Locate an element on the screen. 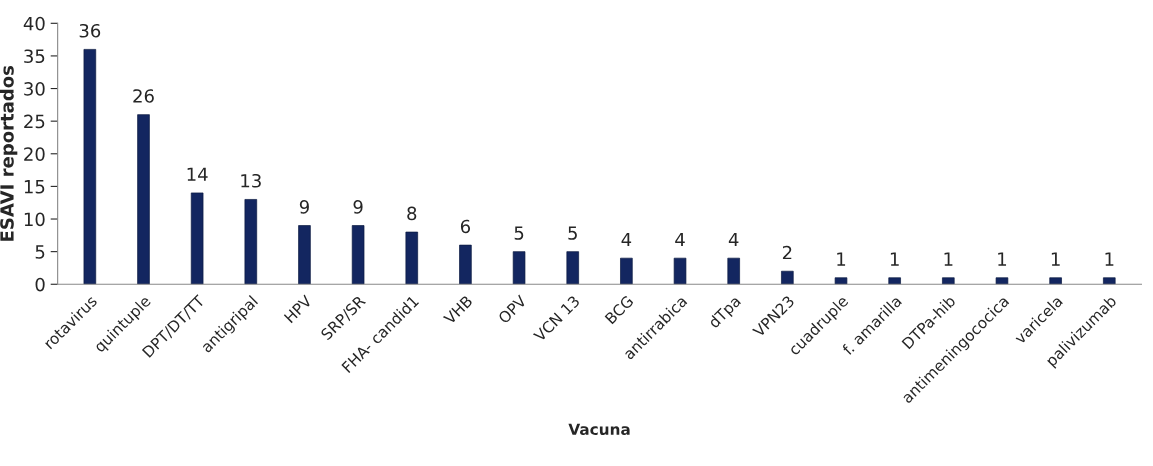 The height and width of the screenshot is (466, 1153). y-tick-label: 40 is located at coordinates (34, 23).